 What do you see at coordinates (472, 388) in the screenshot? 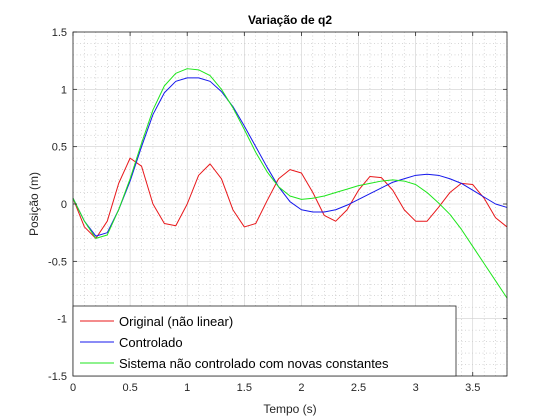
I see `x-tick-label: 3.5` at bounding box center [472, 388].